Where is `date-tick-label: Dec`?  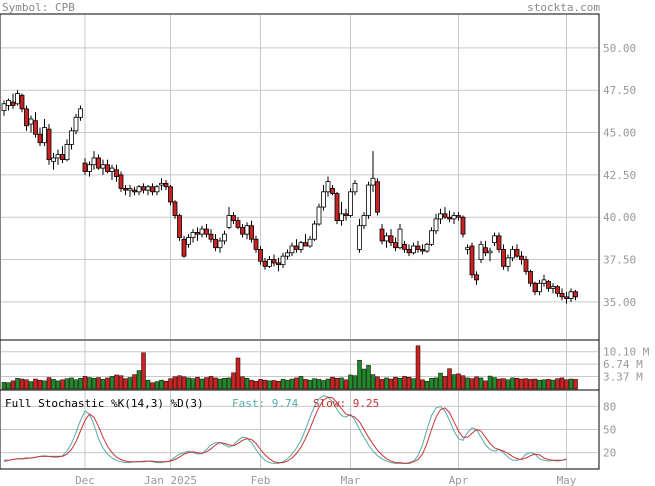 date-tick-label: Dec is located at coordinates (85, 480).